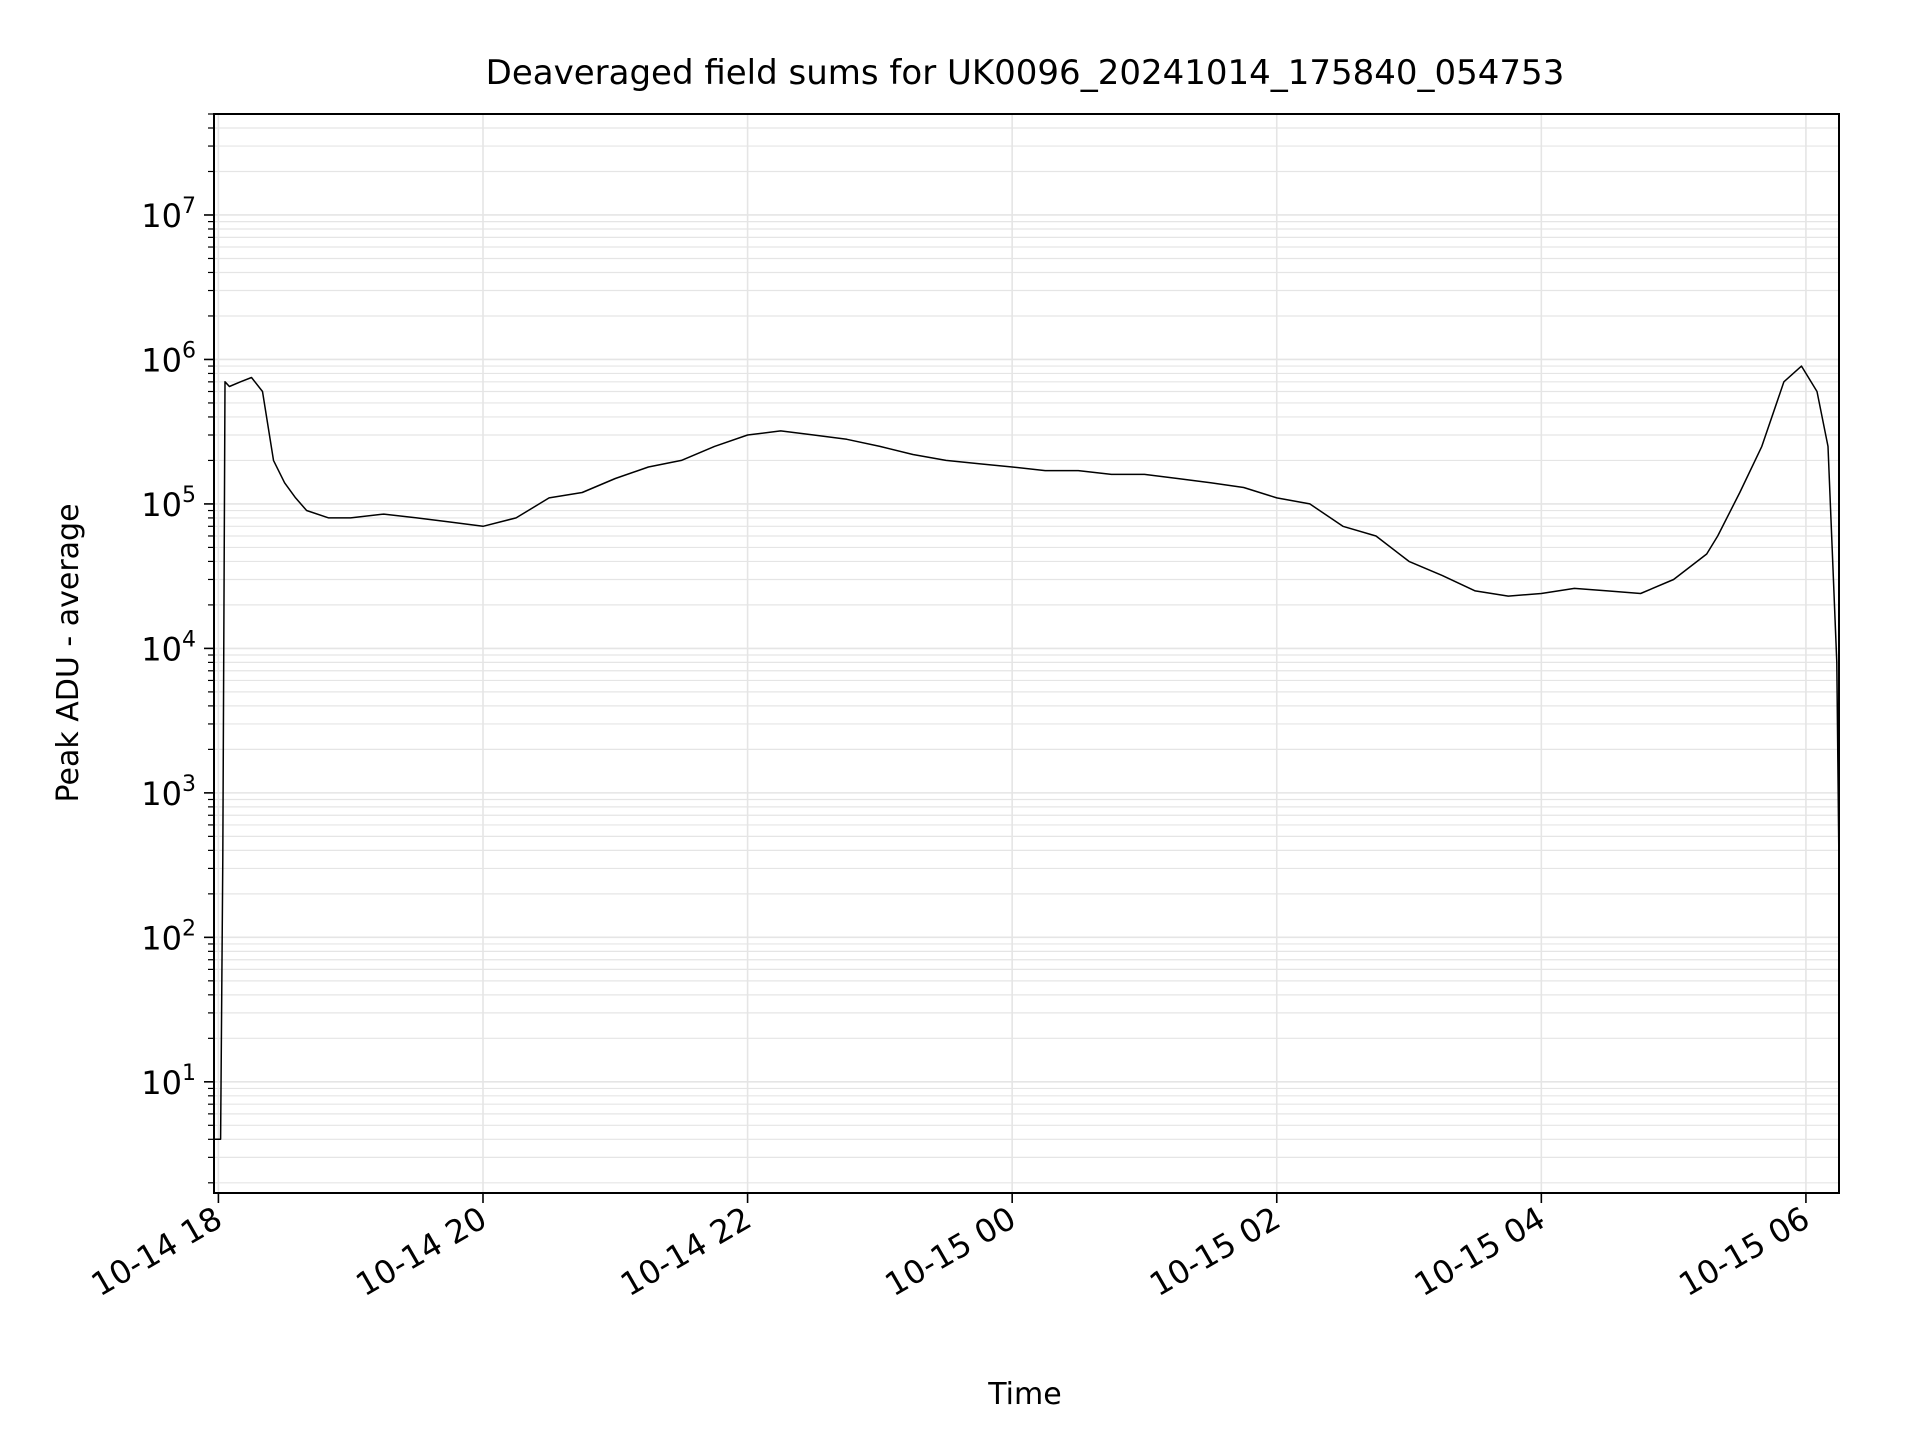 The width and height of the screenshot is (1920, 1440). I want to click on y-axis: 101 102 103 104 105 106 107, so click(177, 648).